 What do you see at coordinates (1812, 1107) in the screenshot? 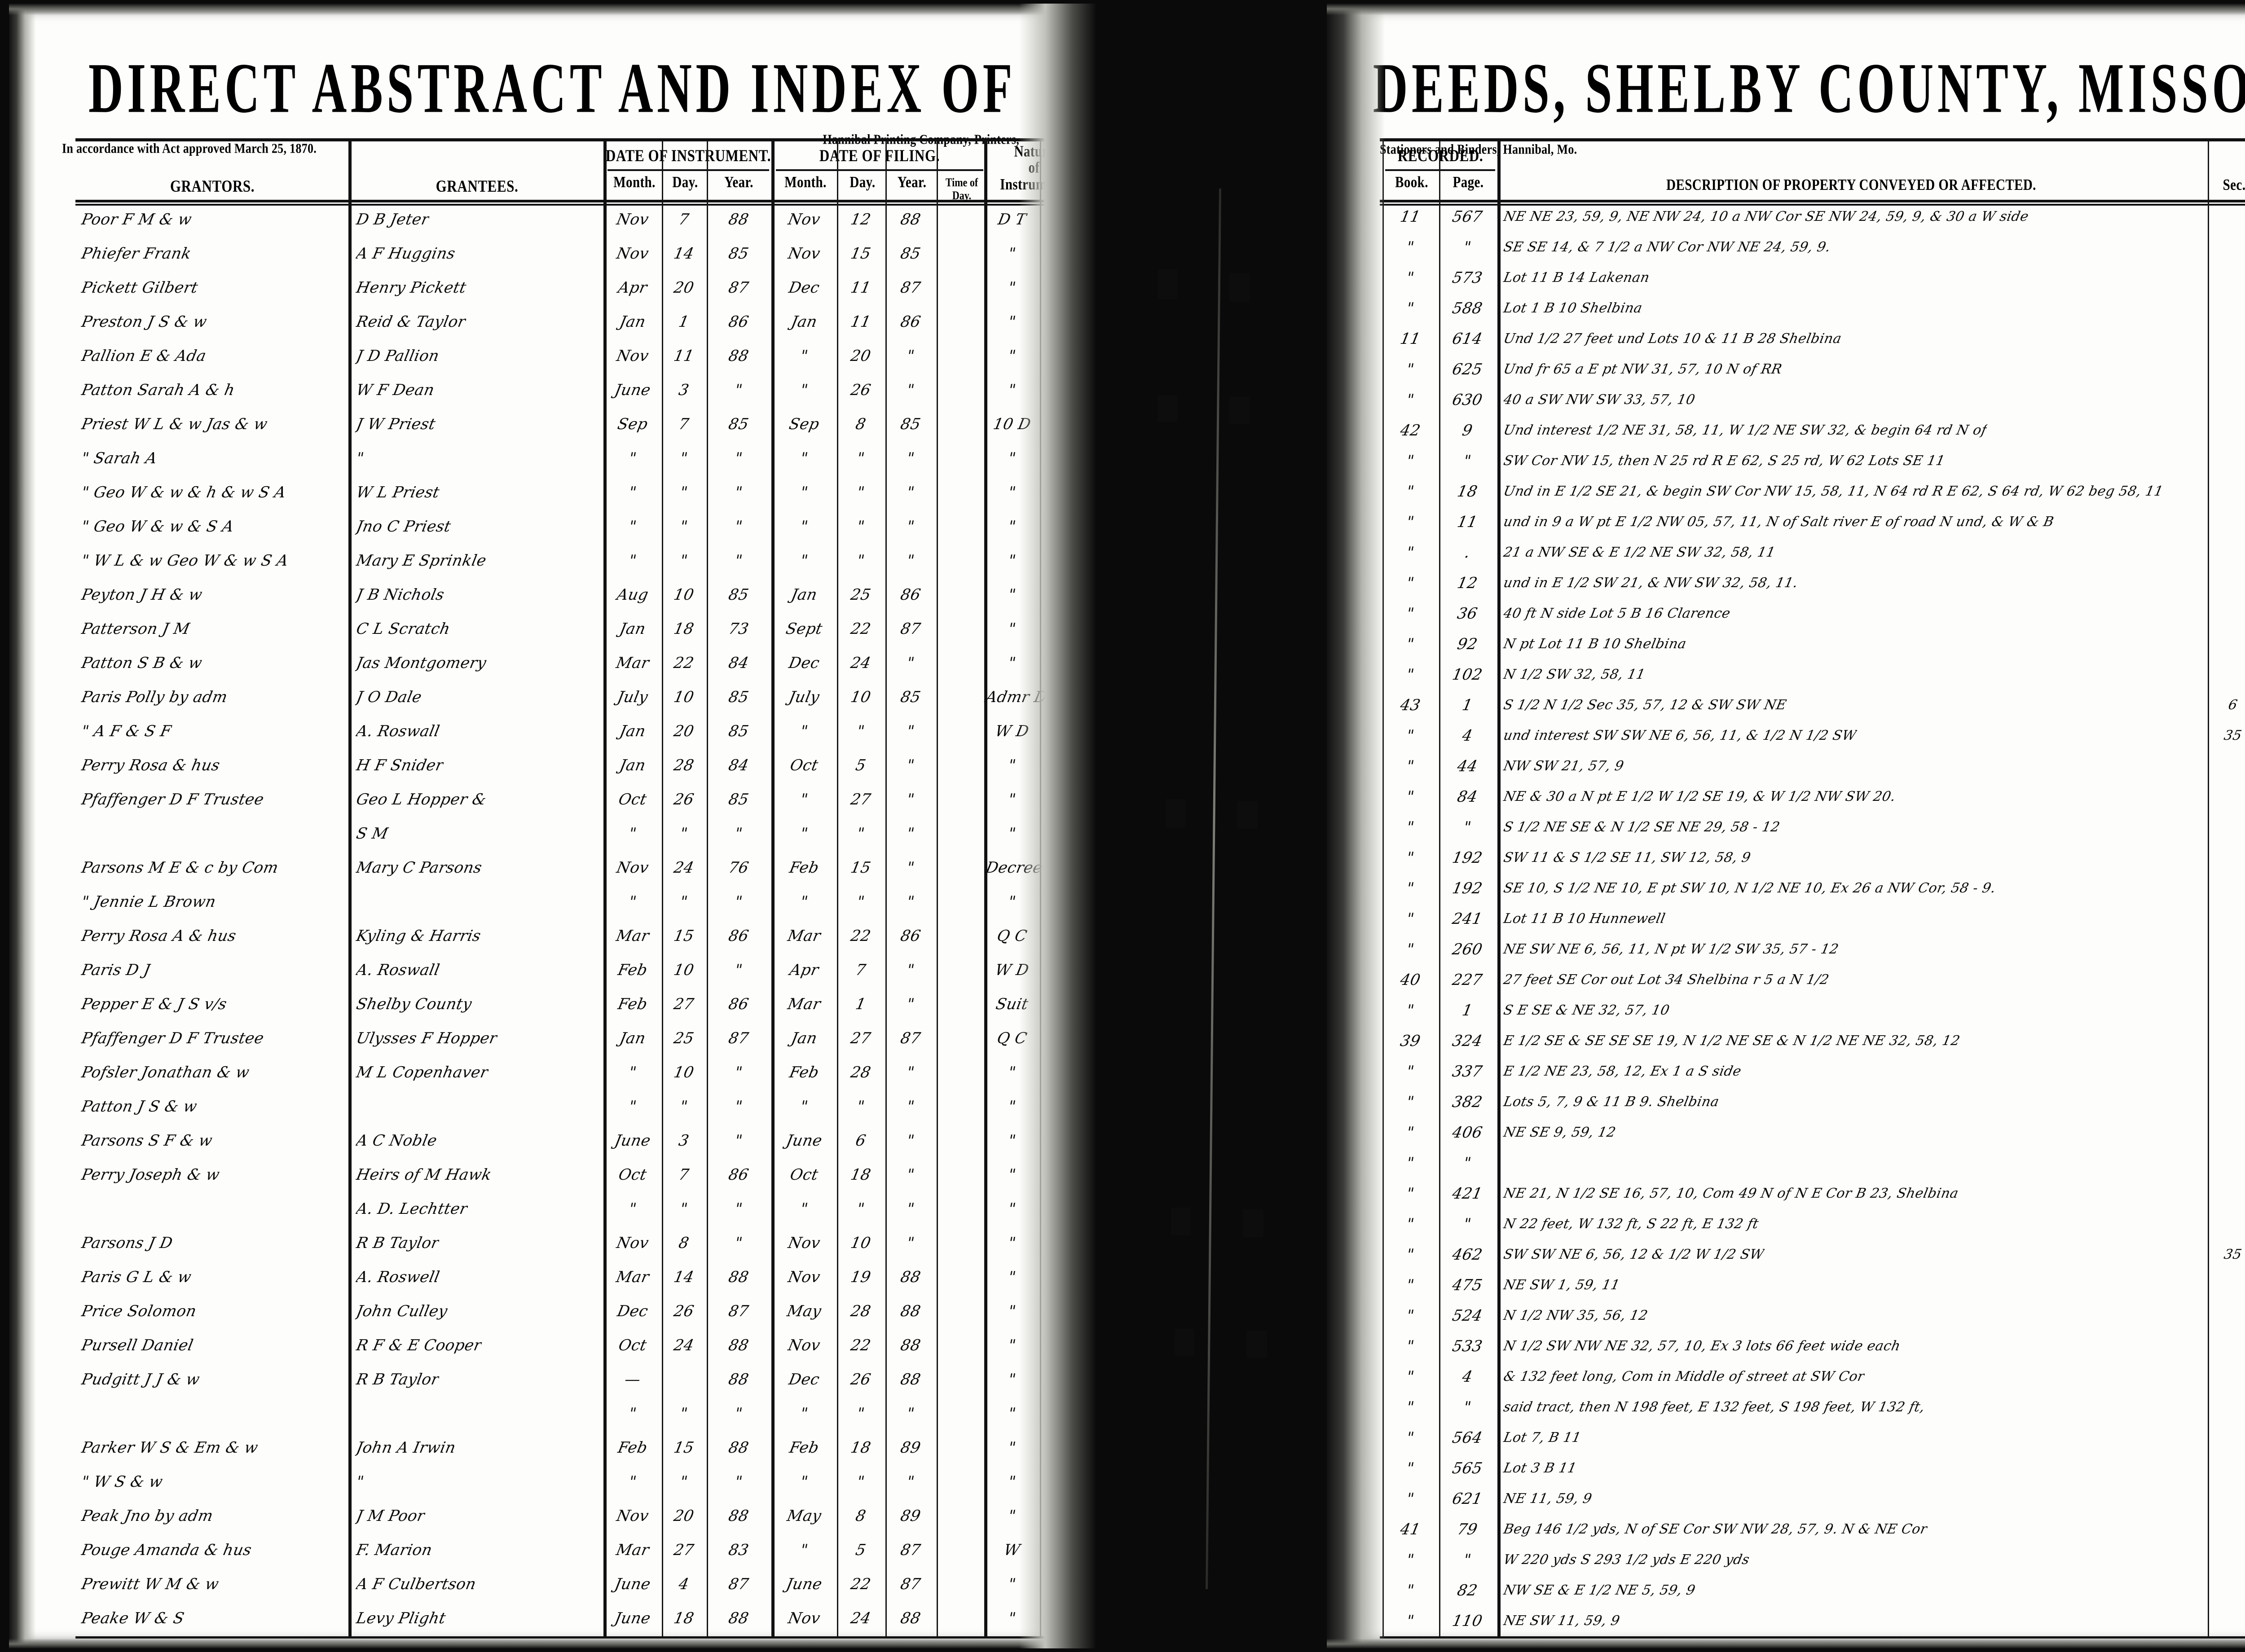
I see `table-row: " 382 Lots 5, 7, 9 & 11 B 9. Shelbina` at bounding box center [1812, 1107].